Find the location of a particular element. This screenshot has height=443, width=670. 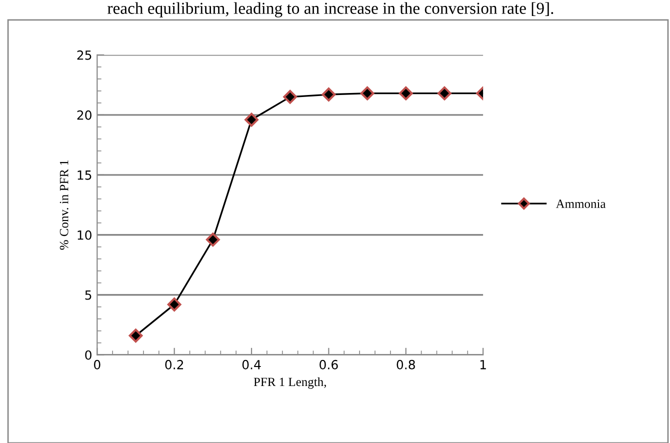

x-tick-label: 0.6 is located at coordinates (329, 365).